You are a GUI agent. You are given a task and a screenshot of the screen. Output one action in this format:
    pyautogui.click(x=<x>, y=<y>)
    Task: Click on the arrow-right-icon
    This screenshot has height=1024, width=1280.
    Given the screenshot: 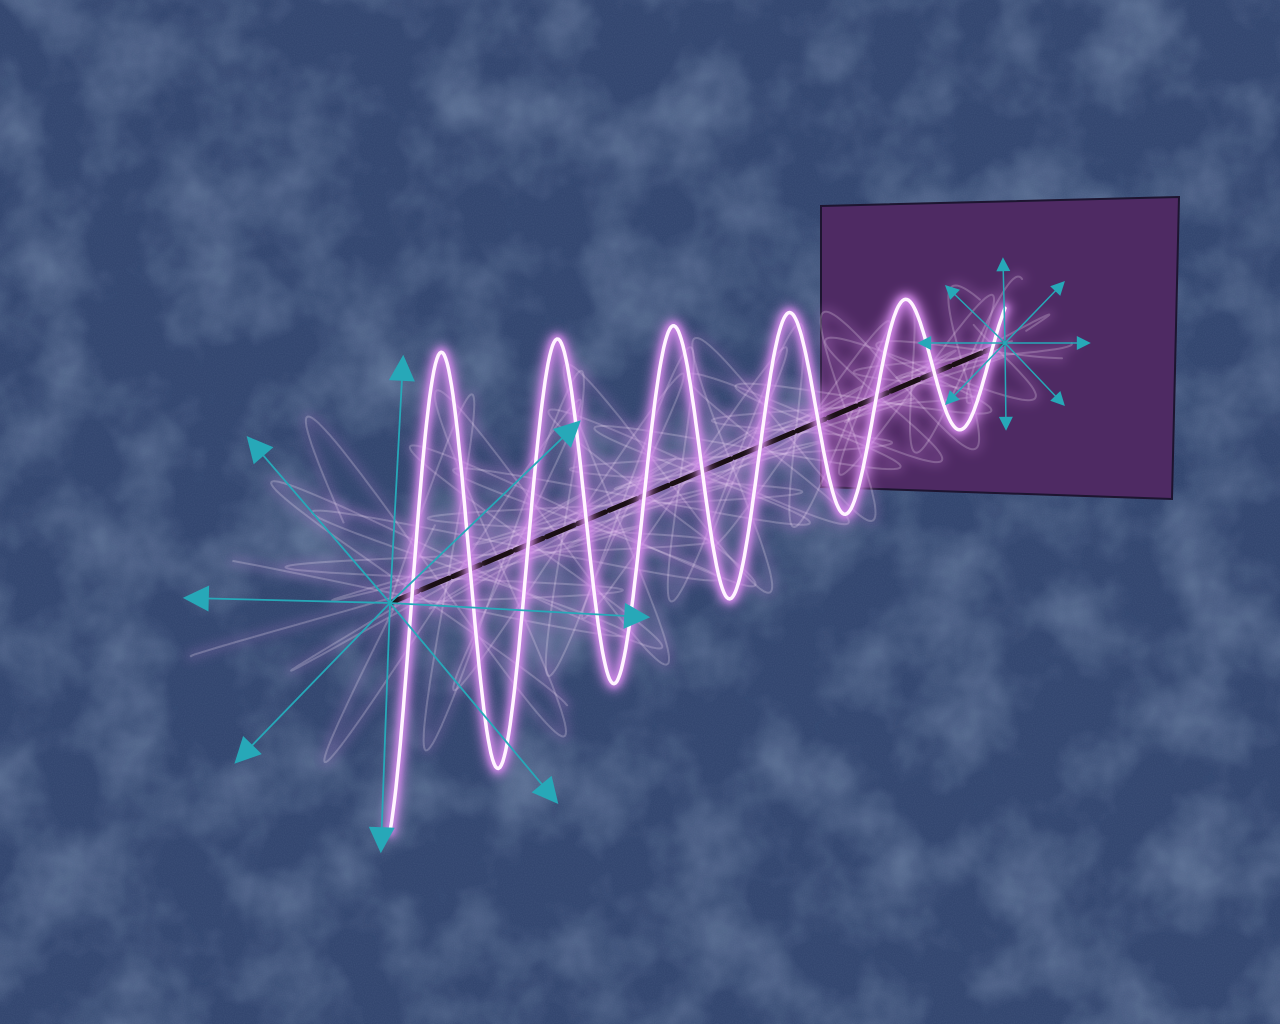 What is the action you would take?
    pyautogui.click(x=520, y=615)
    